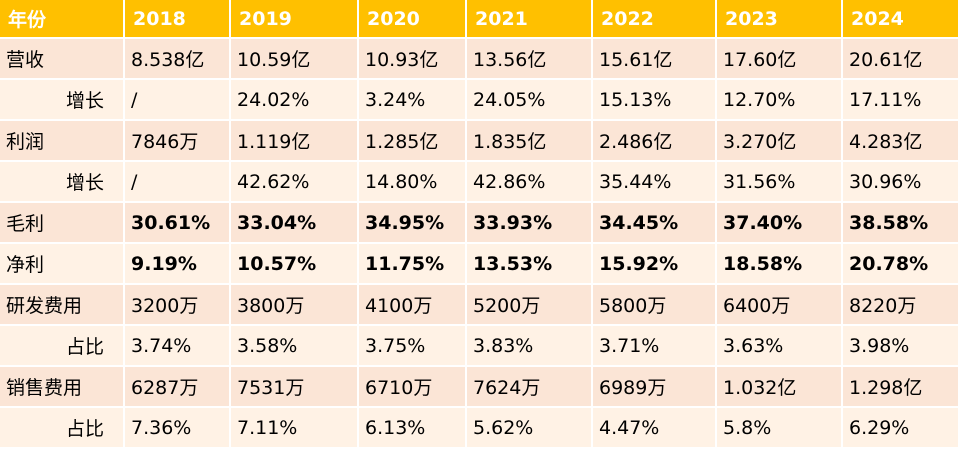 Image resolution: width=959 pixels, height=449 pixels. I want to click on table-cell: 4100万, so click(412, 304).